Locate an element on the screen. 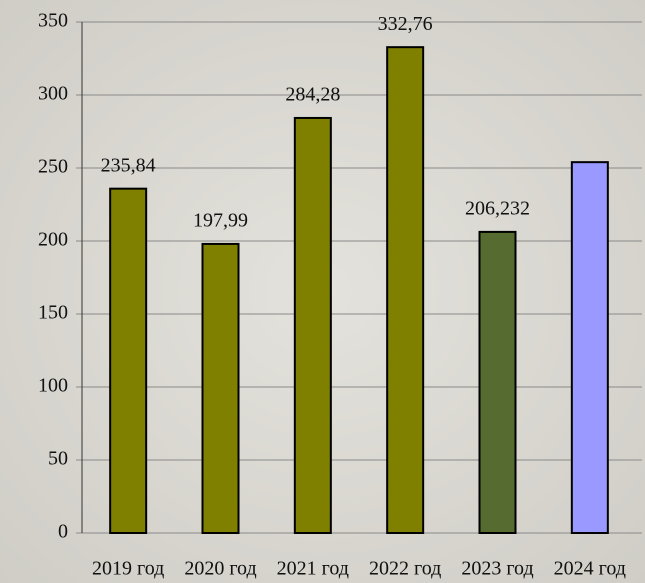 The width and height of the screenshot is (645, 583). y-tick-label: 0 is located at coordinates (63, 532).